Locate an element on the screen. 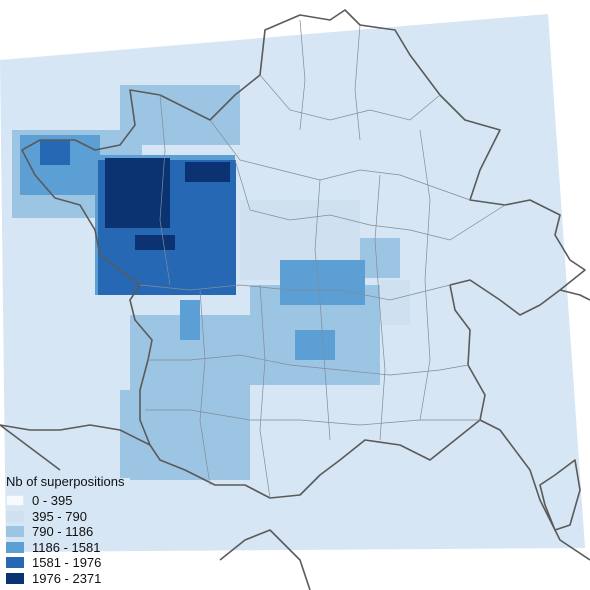 Image resolution: width=590 pixels, height=590 pixels. legend-label: 1186 - 1581 is located at coordinates (66, 547).